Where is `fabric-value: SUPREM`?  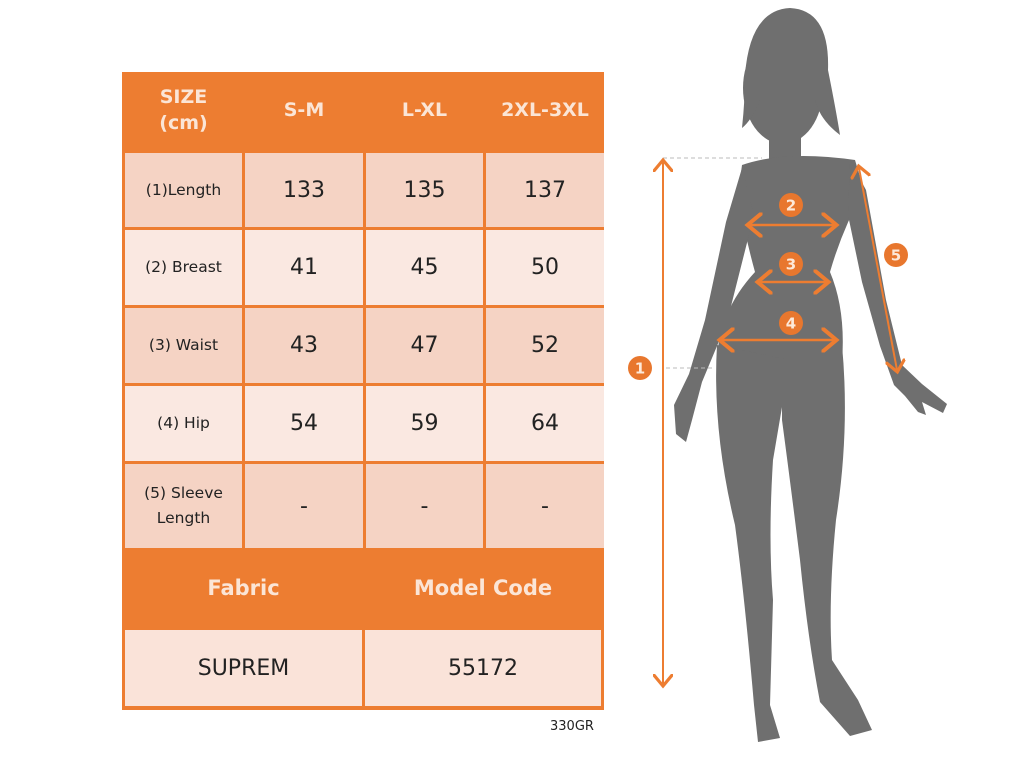
fabric-value: SUPREM is located at coordinates (243, 668).